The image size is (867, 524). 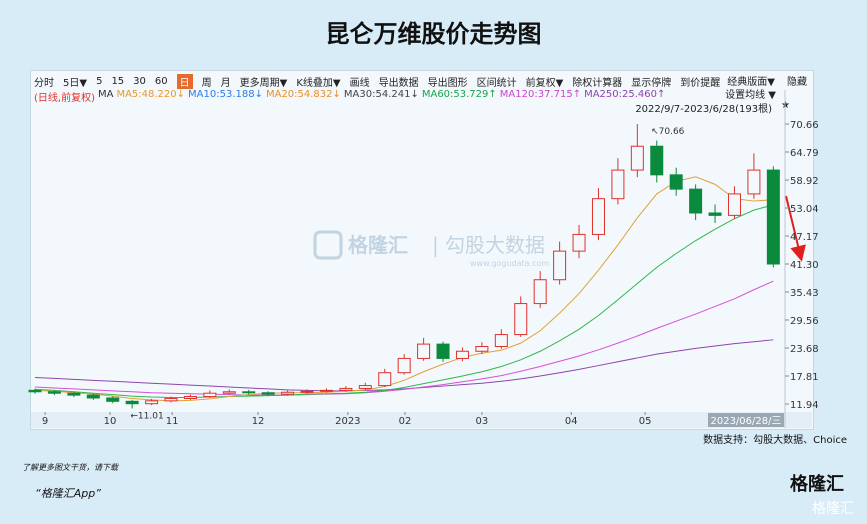 What do you see at coordinates (668, 132) in the screenshot?
I see `annotation: ↖70.66` at bounding box center [668, 132].